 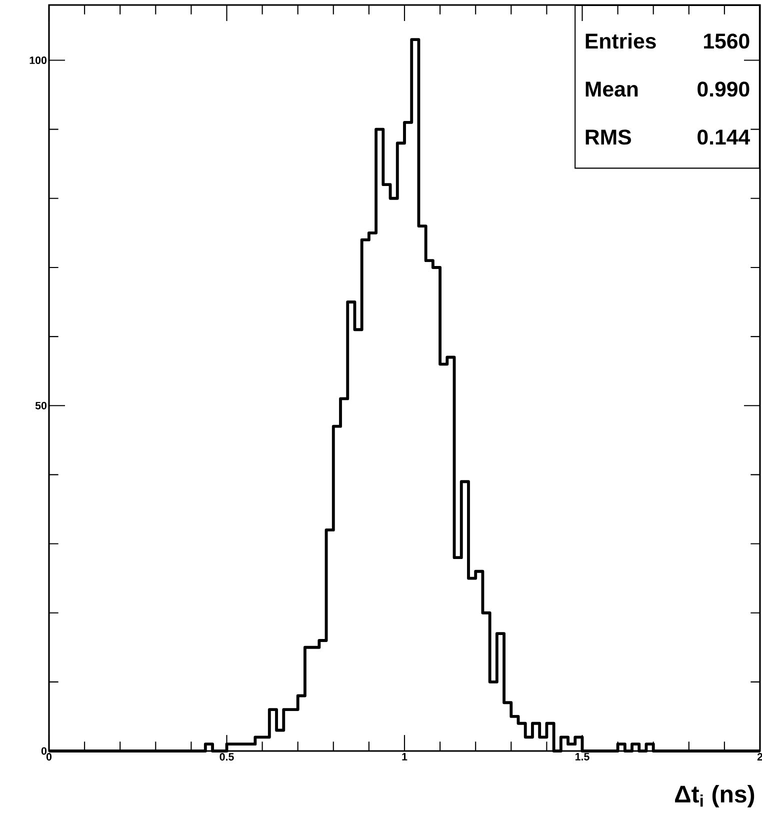 I want to click on y-tick-label: 0, so click(x=44, y=751).